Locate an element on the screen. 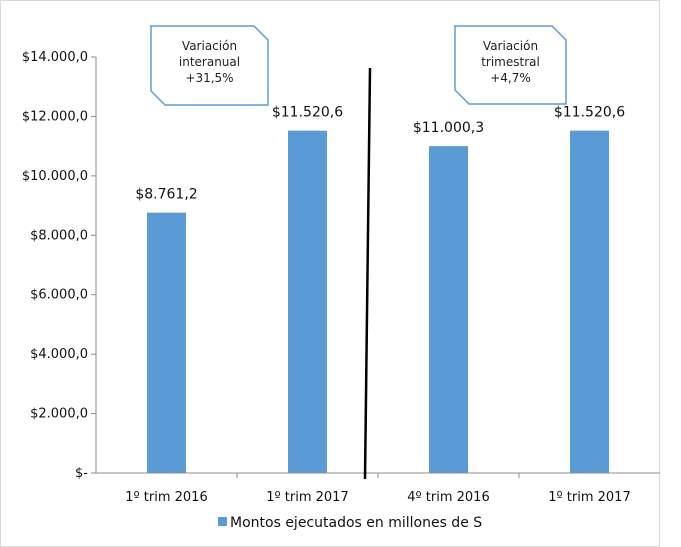  y-tick-label: $4.000,0 is located at coordinates (59, 354).